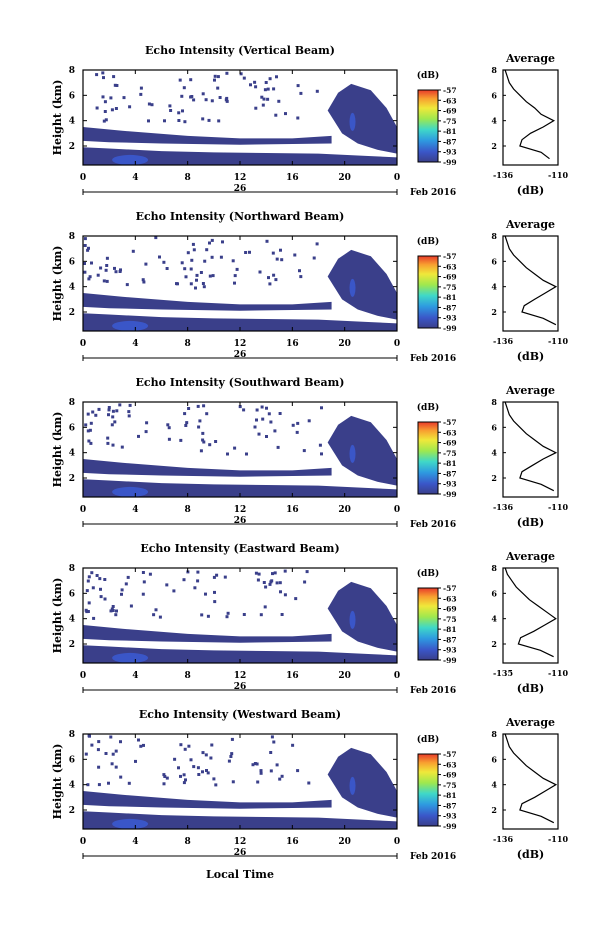 This screenshot has height=929, width=615. What do you see at coordinates (558, 673) in the screenshot?
I see `profile-x-tick-label: -110` at bounding box center [558, 673].